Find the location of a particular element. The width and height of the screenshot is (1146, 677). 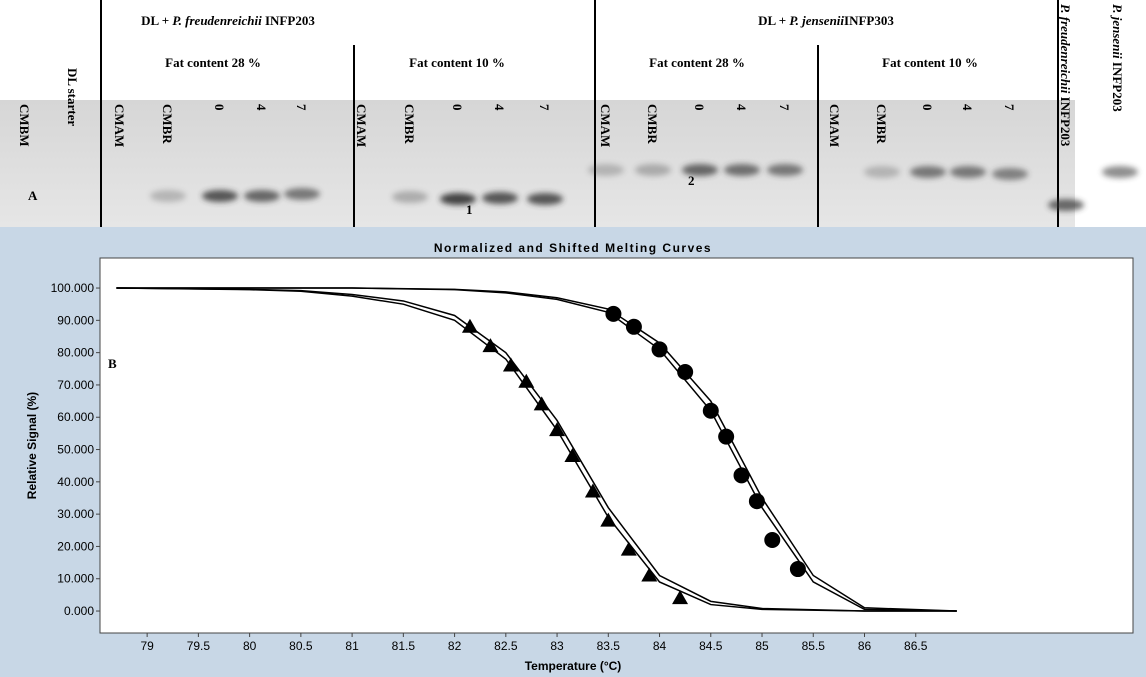

y-tick-label: 80.000 is located at coordinates (75, 353).